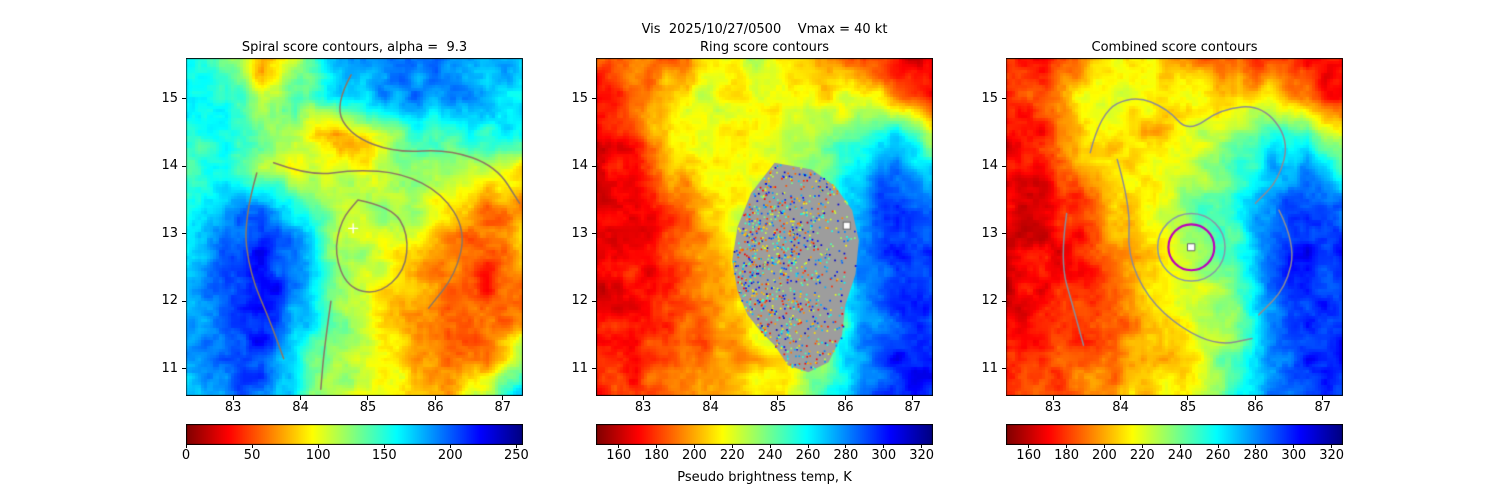 The width and height of the screenshot is (1500, 500). I want to click on figure-suptitle: Vis 2025/10/27/0500 Vmax = 40 kt, so click(764, 29).